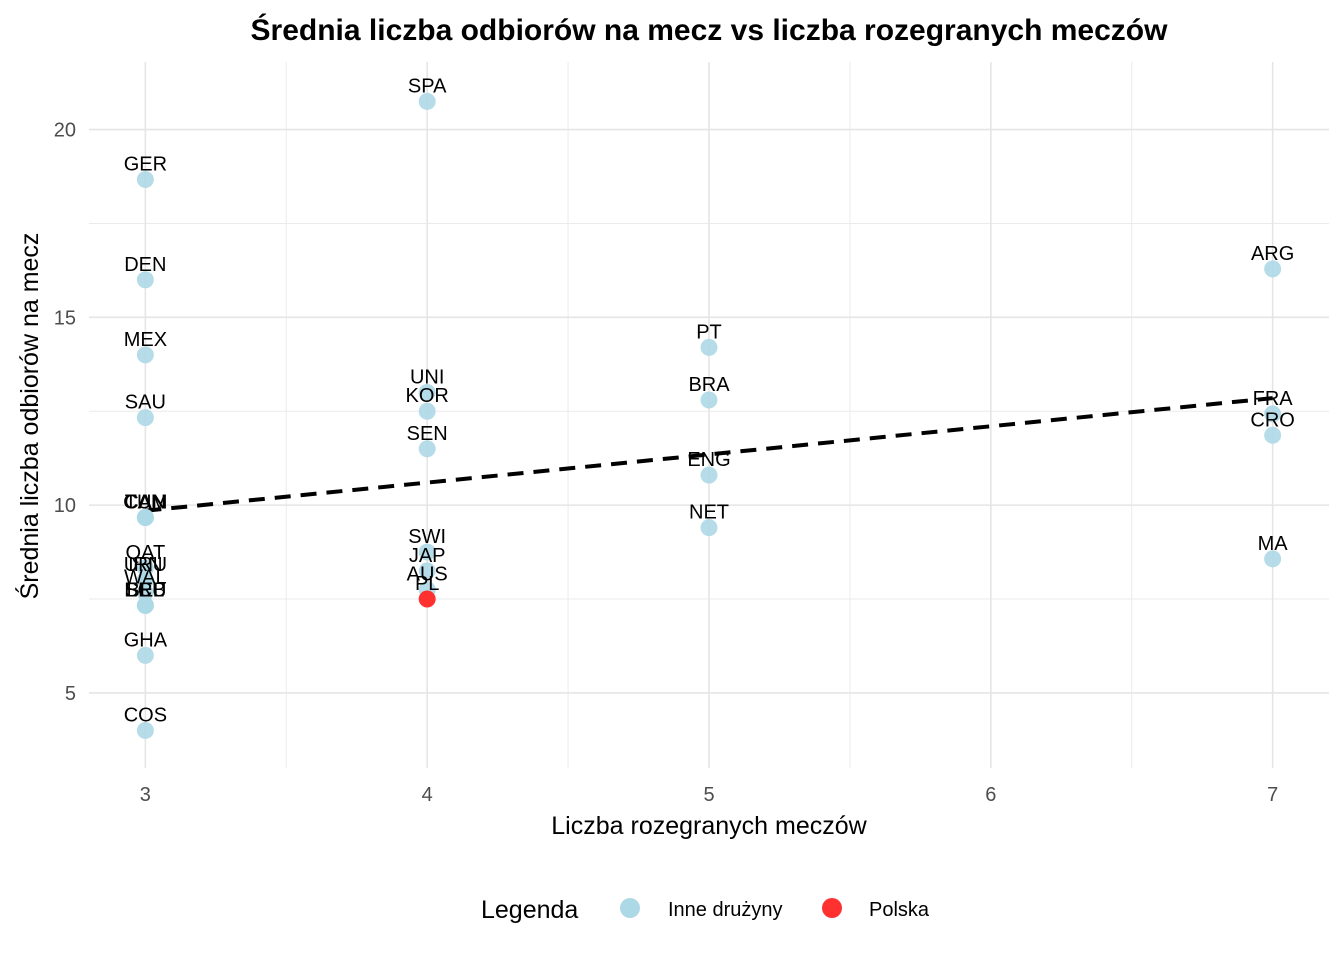 The width and height of the screenshot is (1344, 960). I want to click on point-qat, so click(145, 568).